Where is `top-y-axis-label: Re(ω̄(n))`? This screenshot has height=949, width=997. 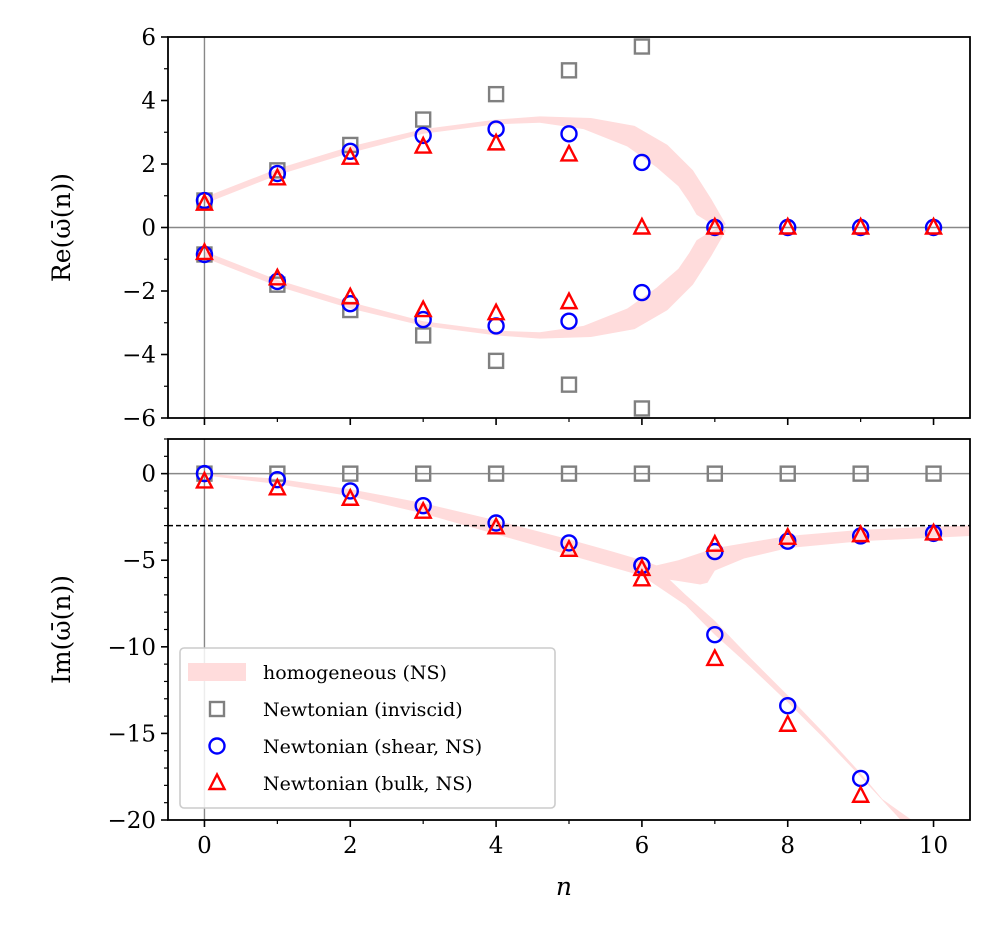 top-y-axis-label: Re(ω̄(n)) is located at coordinates (61, 227).